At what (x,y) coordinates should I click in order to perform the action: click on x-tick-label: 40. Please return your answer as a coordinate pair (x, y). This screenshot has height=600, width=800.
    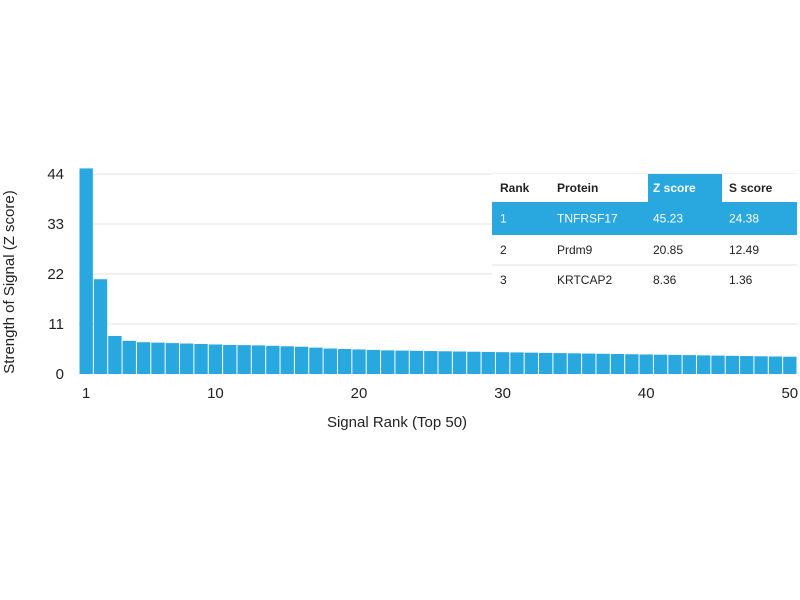
    Looking at the image, I should click on (646, 393).